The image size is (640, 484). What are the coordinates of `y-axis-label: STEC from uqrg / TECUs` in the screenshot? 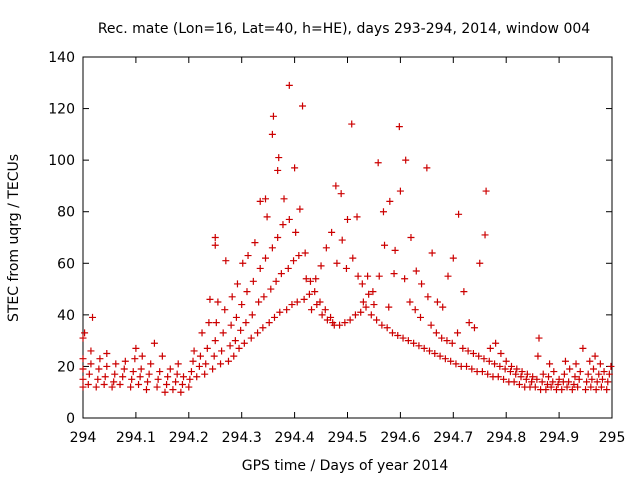 It's located at (14, 238).